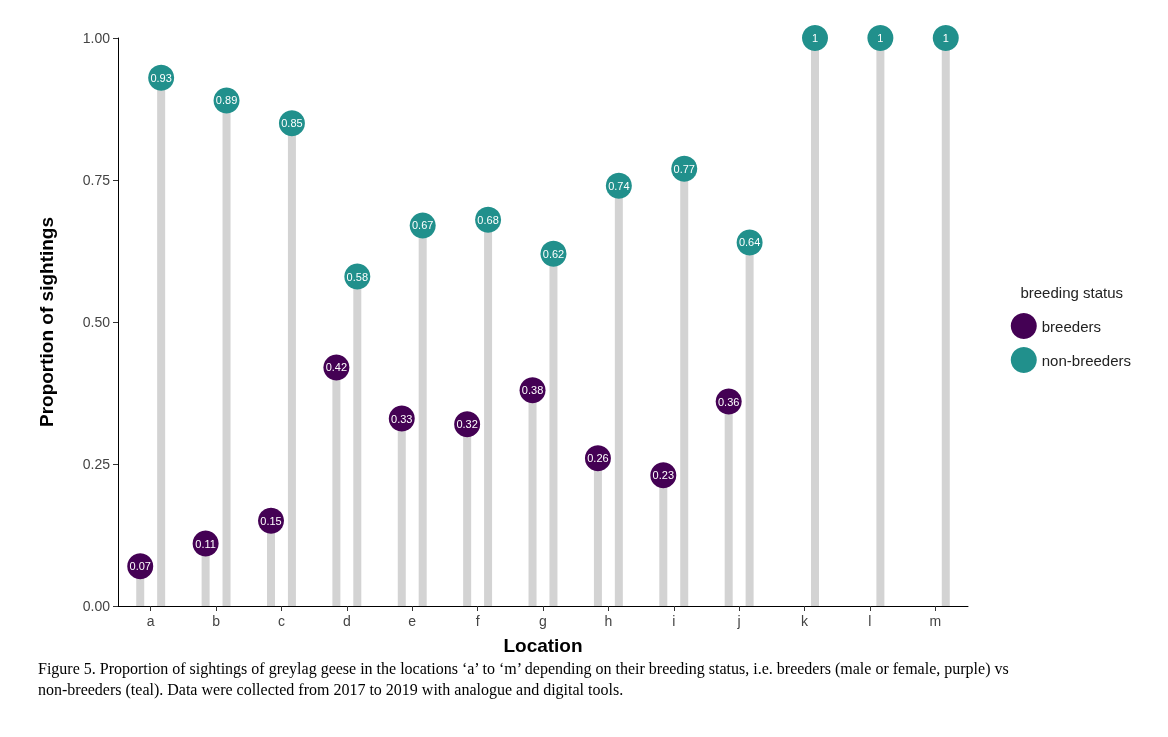 The width and height of the screenshot is (1168, 737). Describe the element at coordinates (96, 180) in the screenshot. I see `y-tick-label: 0.75` at that location.